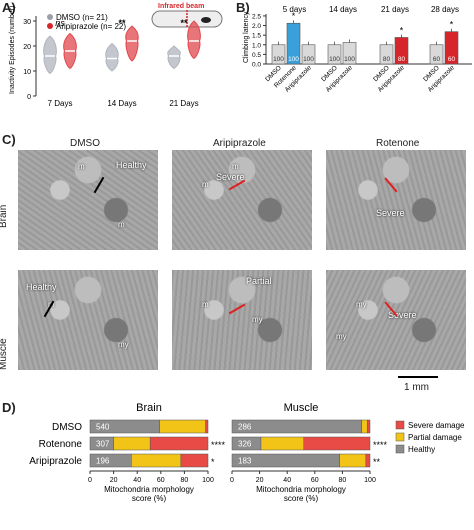 This screenshot has width=474, height=530. Describe the element at coordinates (256, 65) in the screenshot. I see `y-tick-label: 0.0` at that location.